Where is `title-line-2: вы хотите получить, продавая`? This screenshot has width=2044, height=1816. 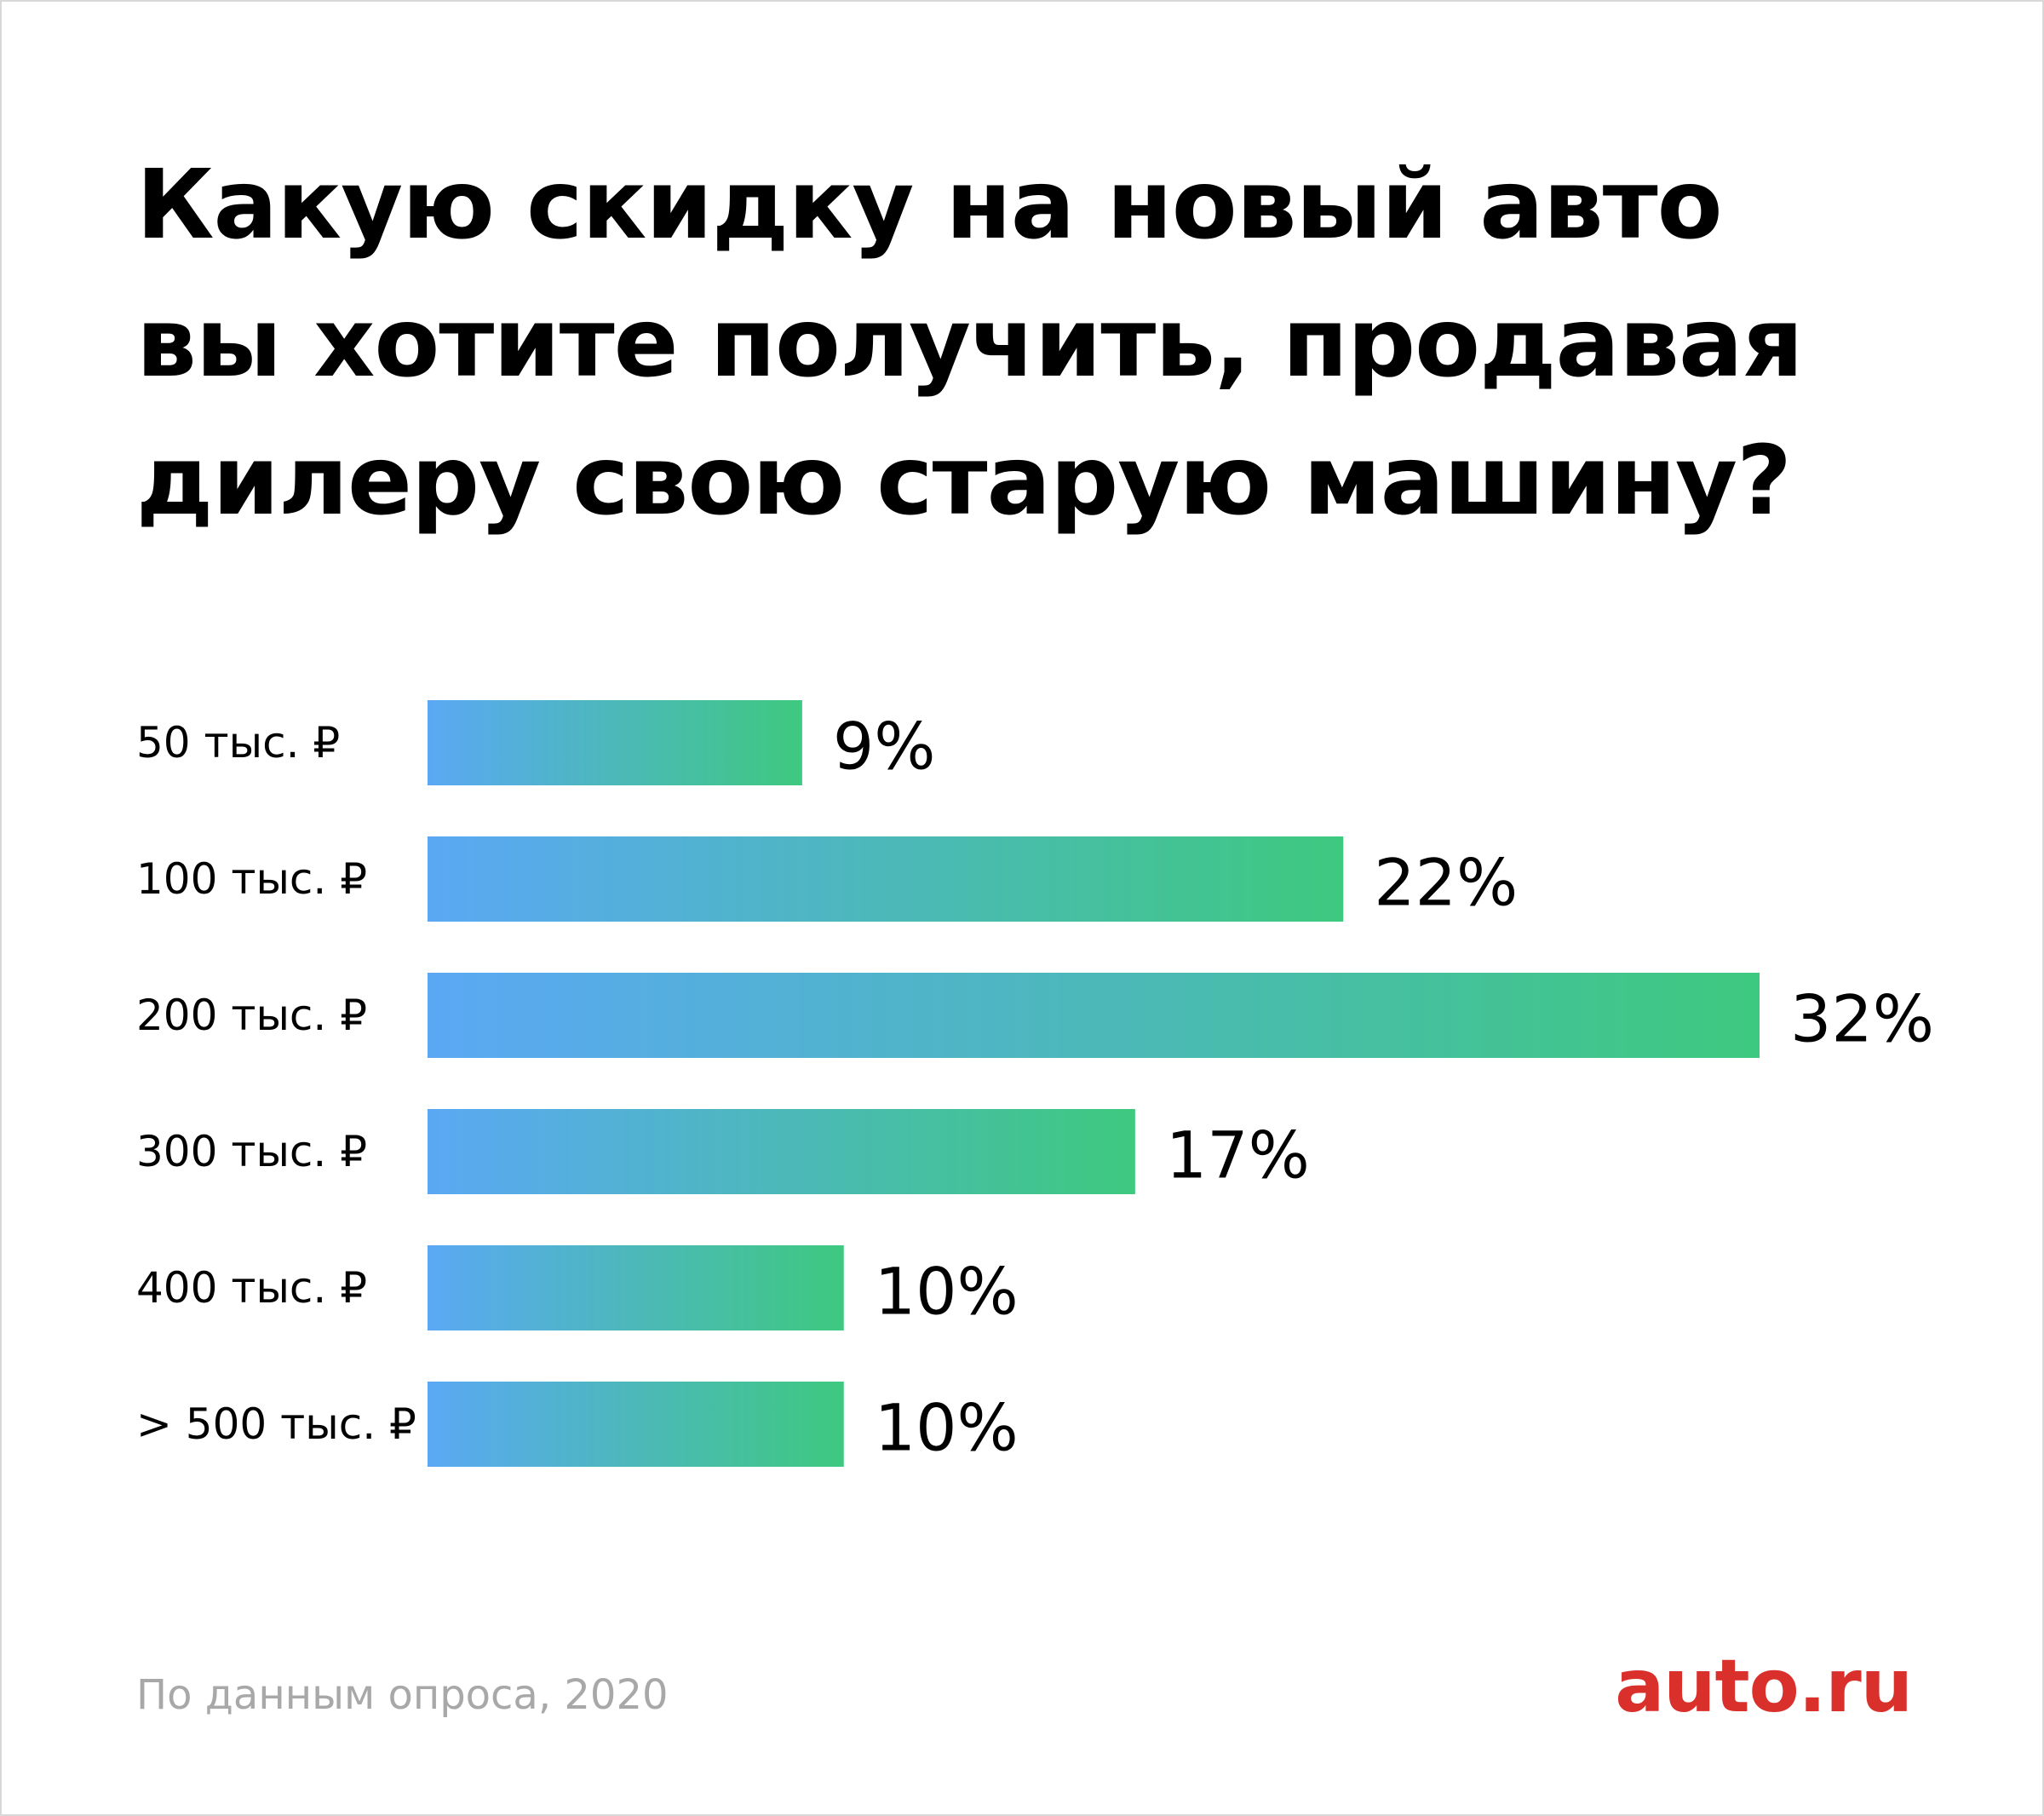 title-line-2: вы хотите получить, продавая is located at coordinates (970, 343).